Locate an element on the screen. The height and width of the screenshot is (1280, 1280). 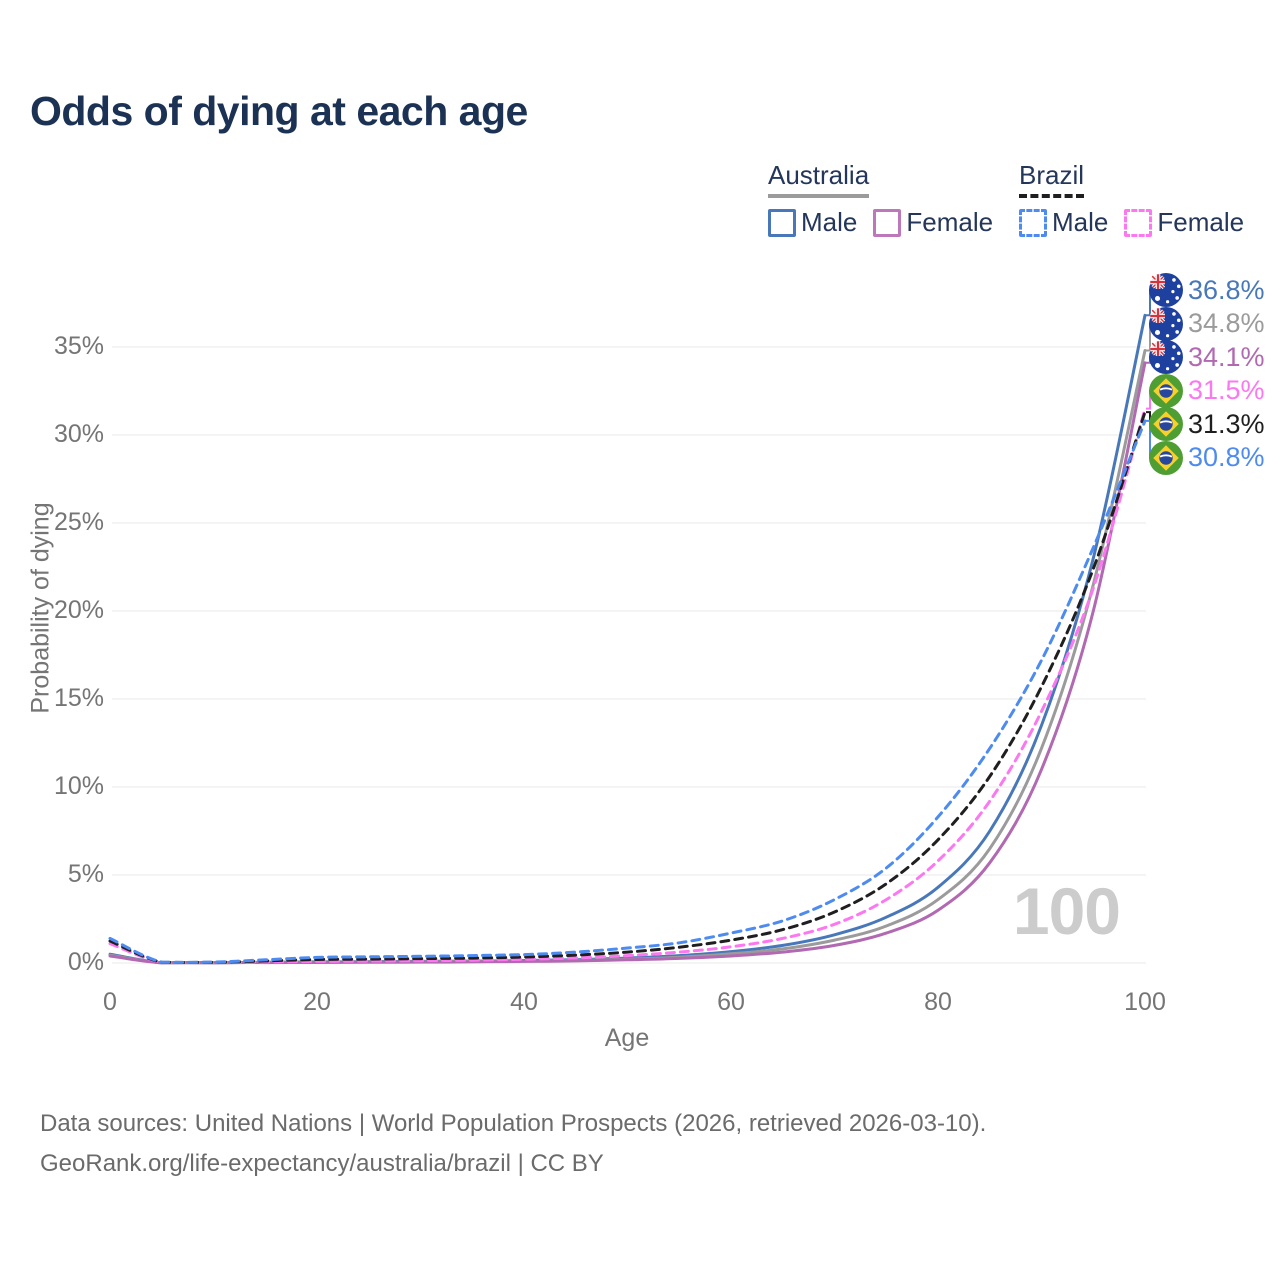
y-tick-label: 30% is located at coordinates (78, 434).